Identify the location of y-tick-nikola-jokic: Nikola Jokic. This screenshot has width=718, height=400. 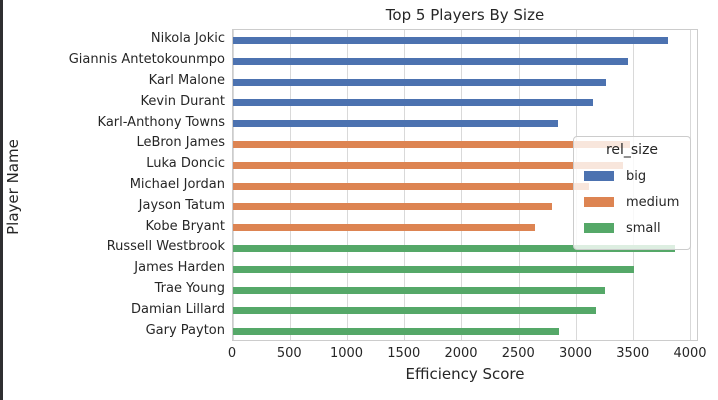
(187, 39).